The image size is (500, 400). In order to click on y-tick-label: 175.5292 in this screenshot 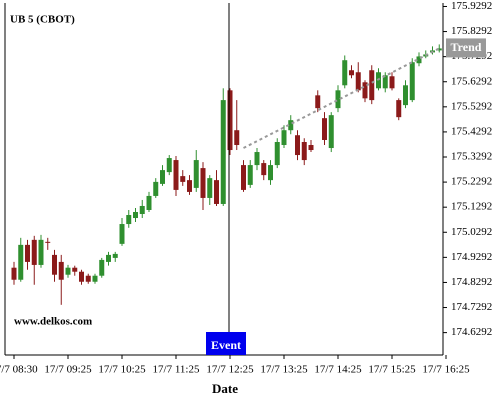, I will do `click(471, 106)`.